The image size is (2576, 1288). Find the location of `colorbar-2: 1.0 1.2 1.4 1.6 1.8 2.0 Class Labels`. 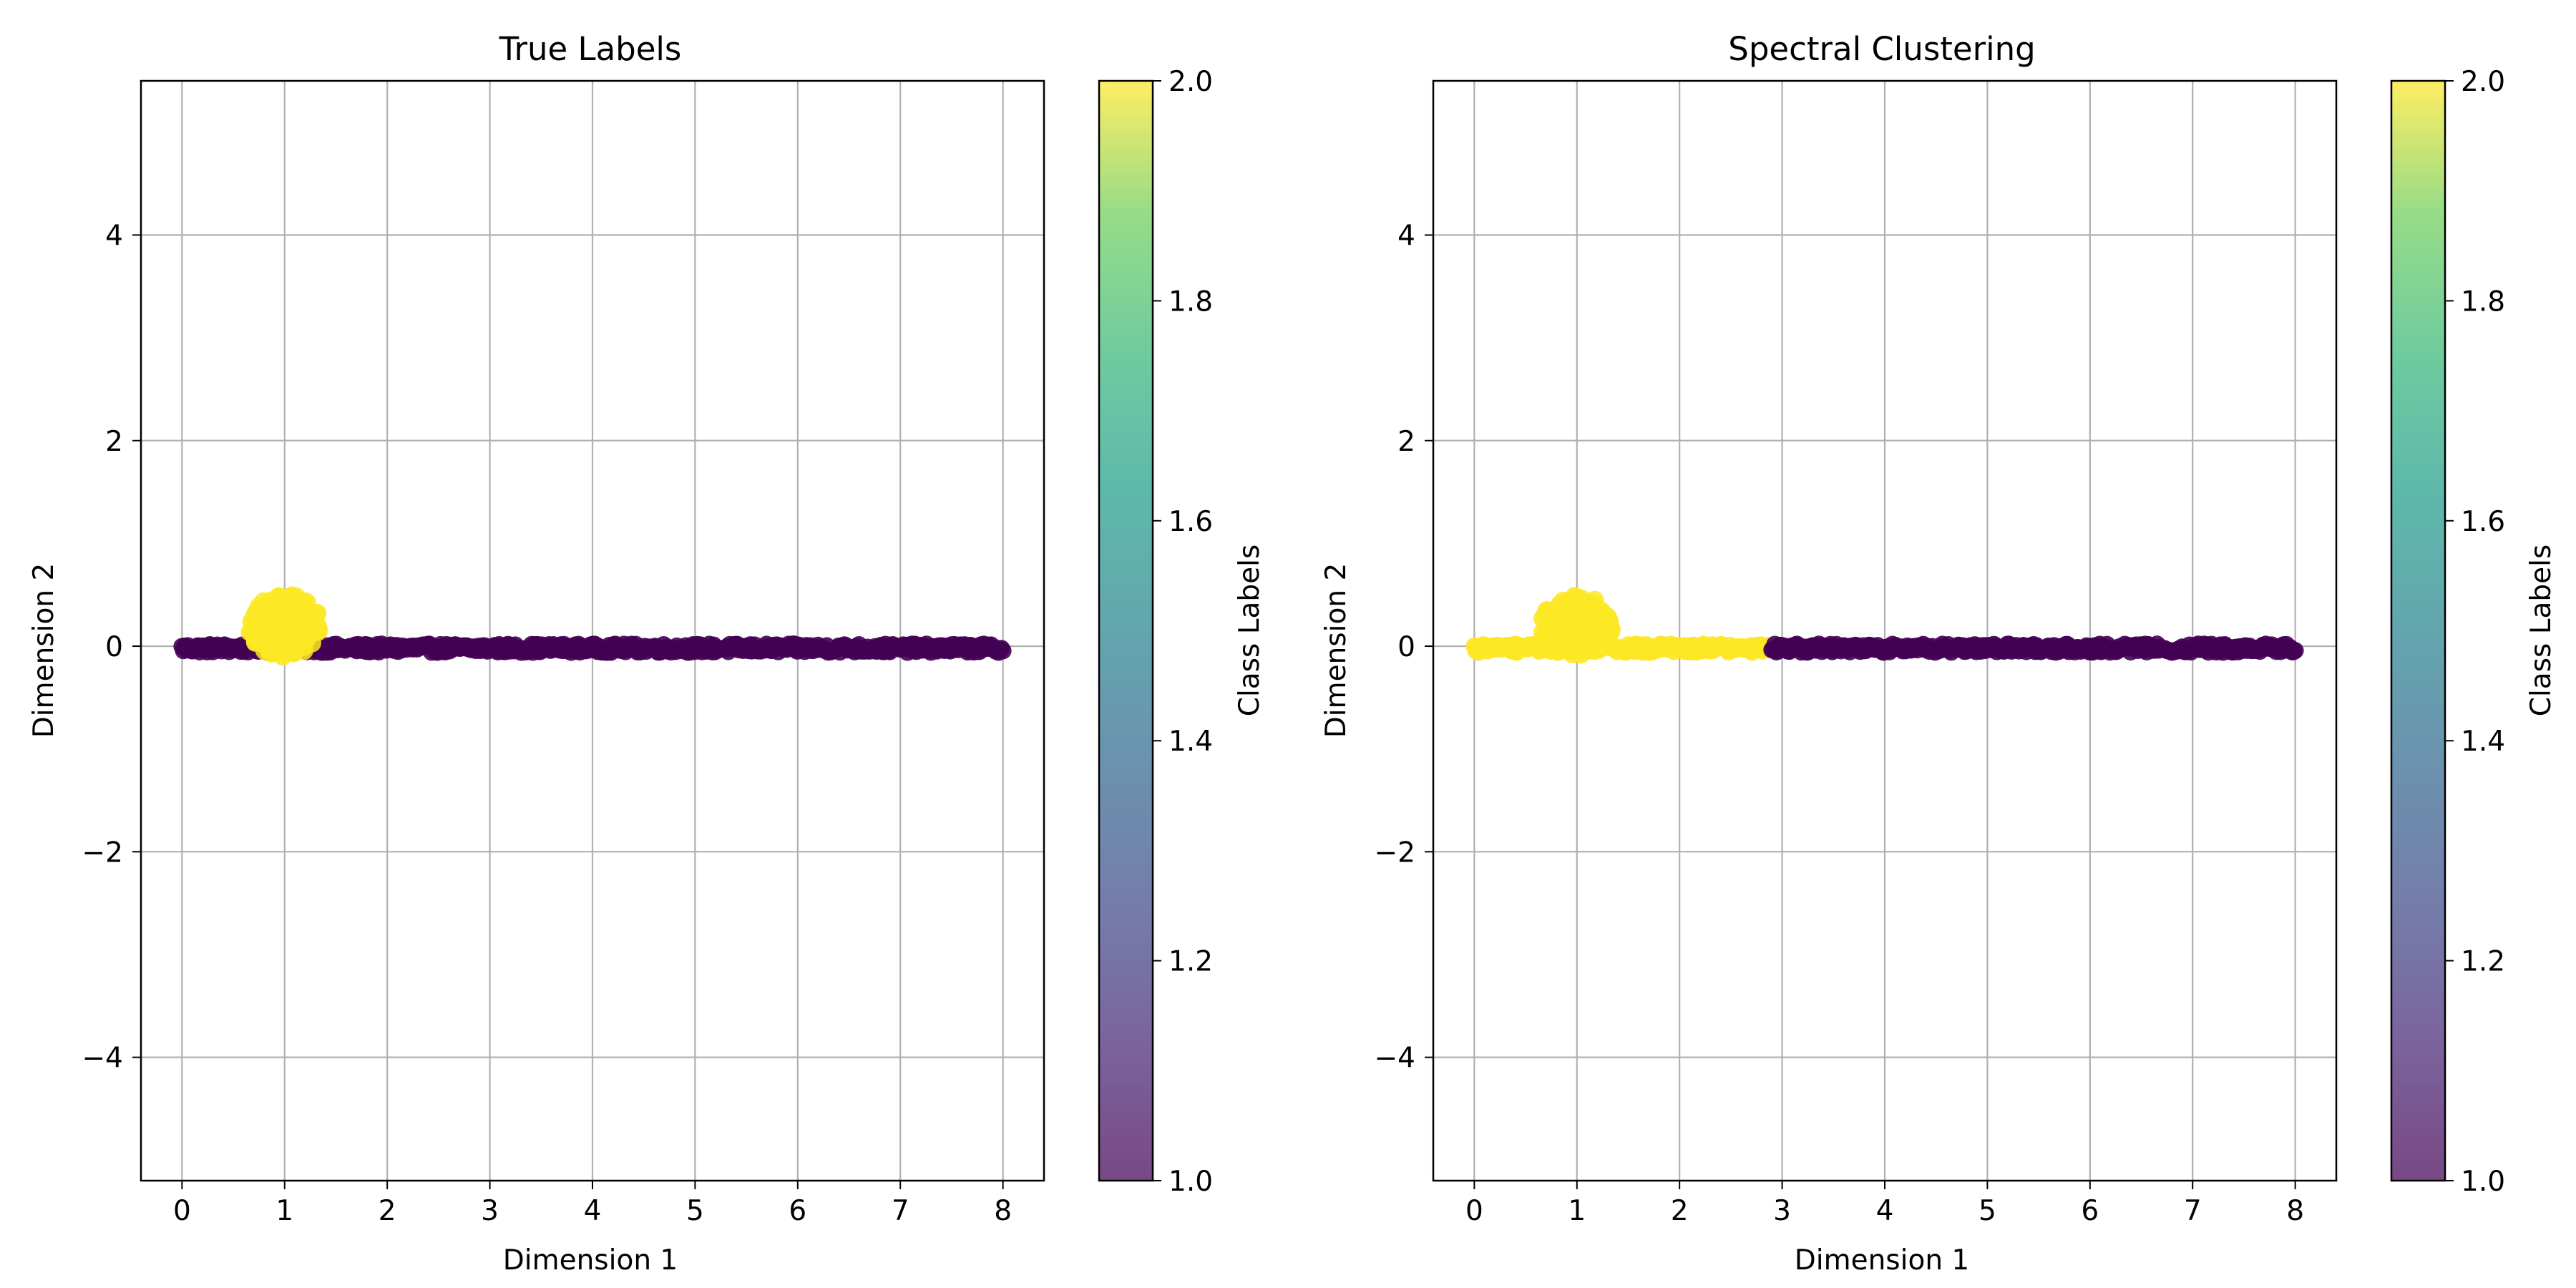

colorbar-2: 1.0 1.2 1.4 1.6 1.8 2.0 Class Labels is located at coordinates (2473, 632).